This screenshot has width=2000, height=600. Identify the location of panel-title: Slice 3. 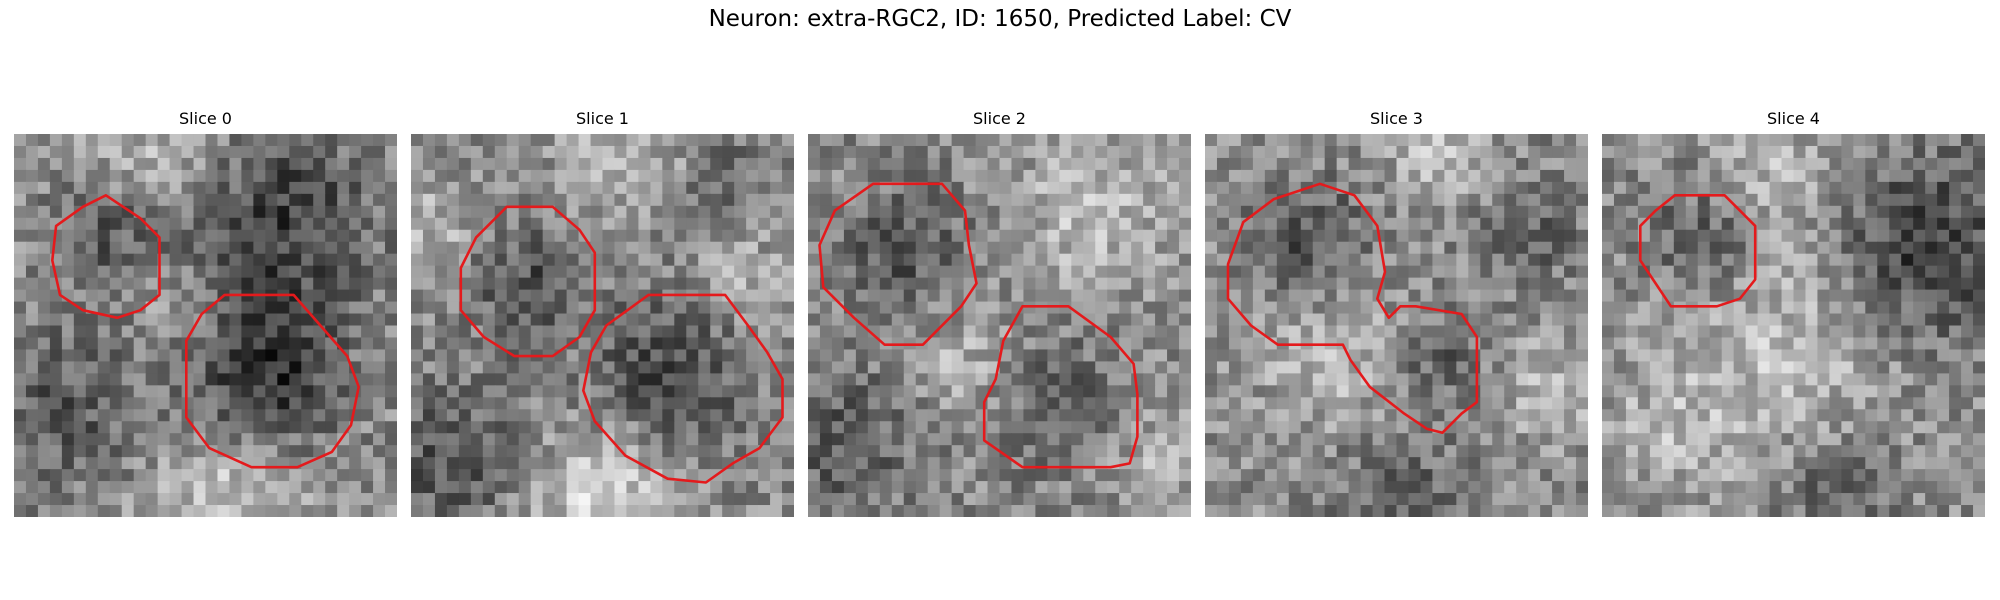
(1396, 118).